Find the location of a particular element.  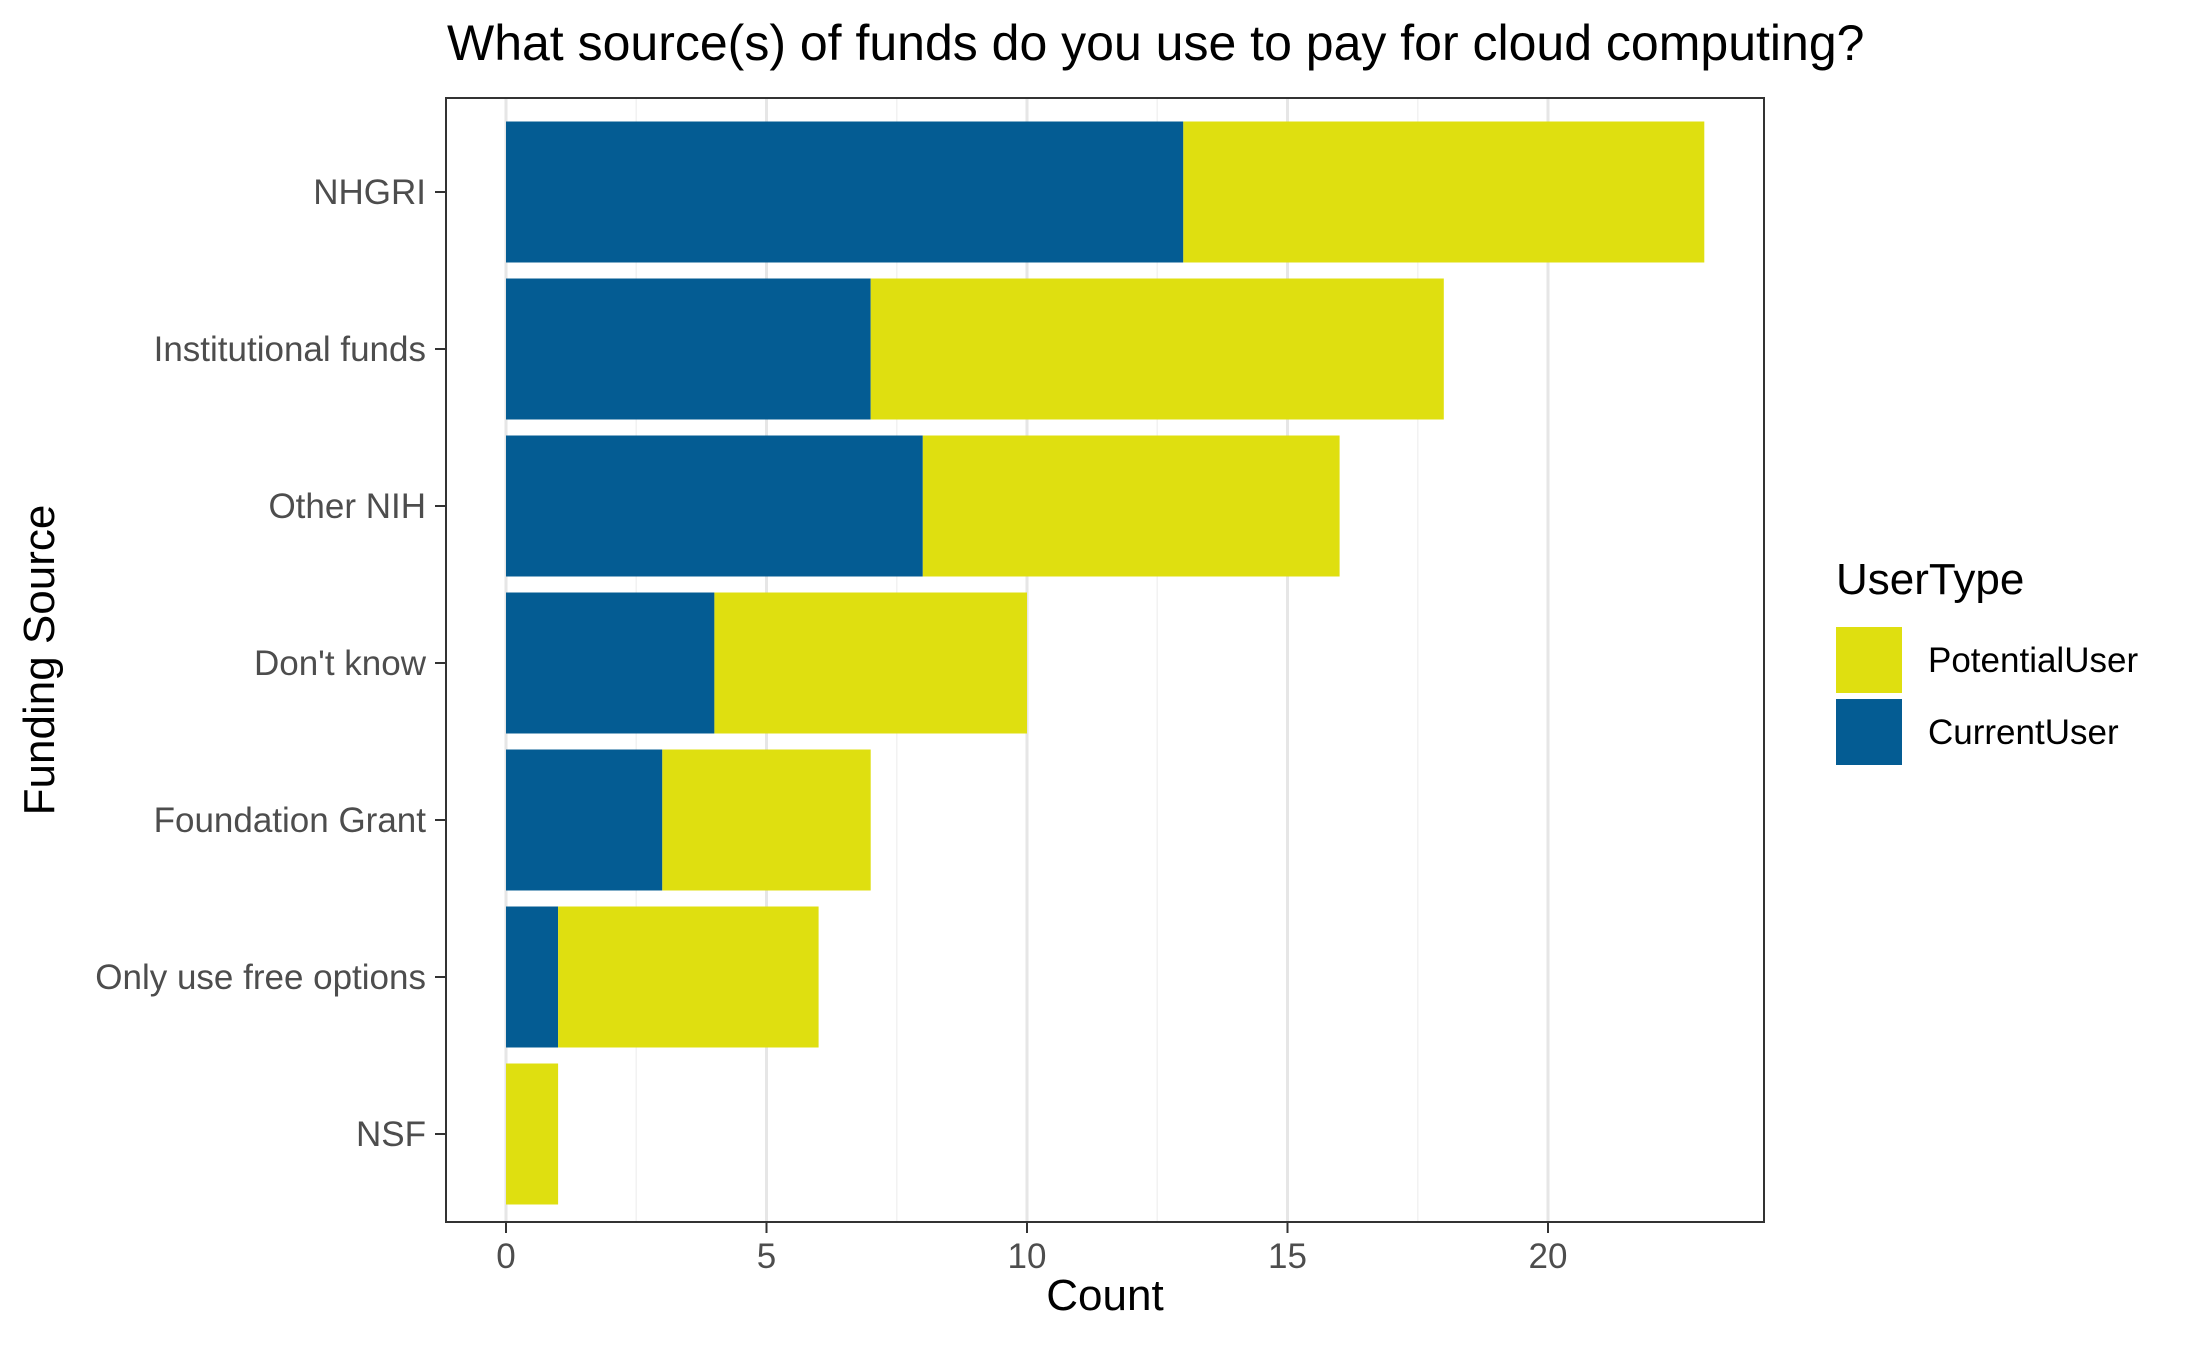

bar-currentuser-2: Institutional funds — CurrentUser: 7 is located at coordinates (688, 349).